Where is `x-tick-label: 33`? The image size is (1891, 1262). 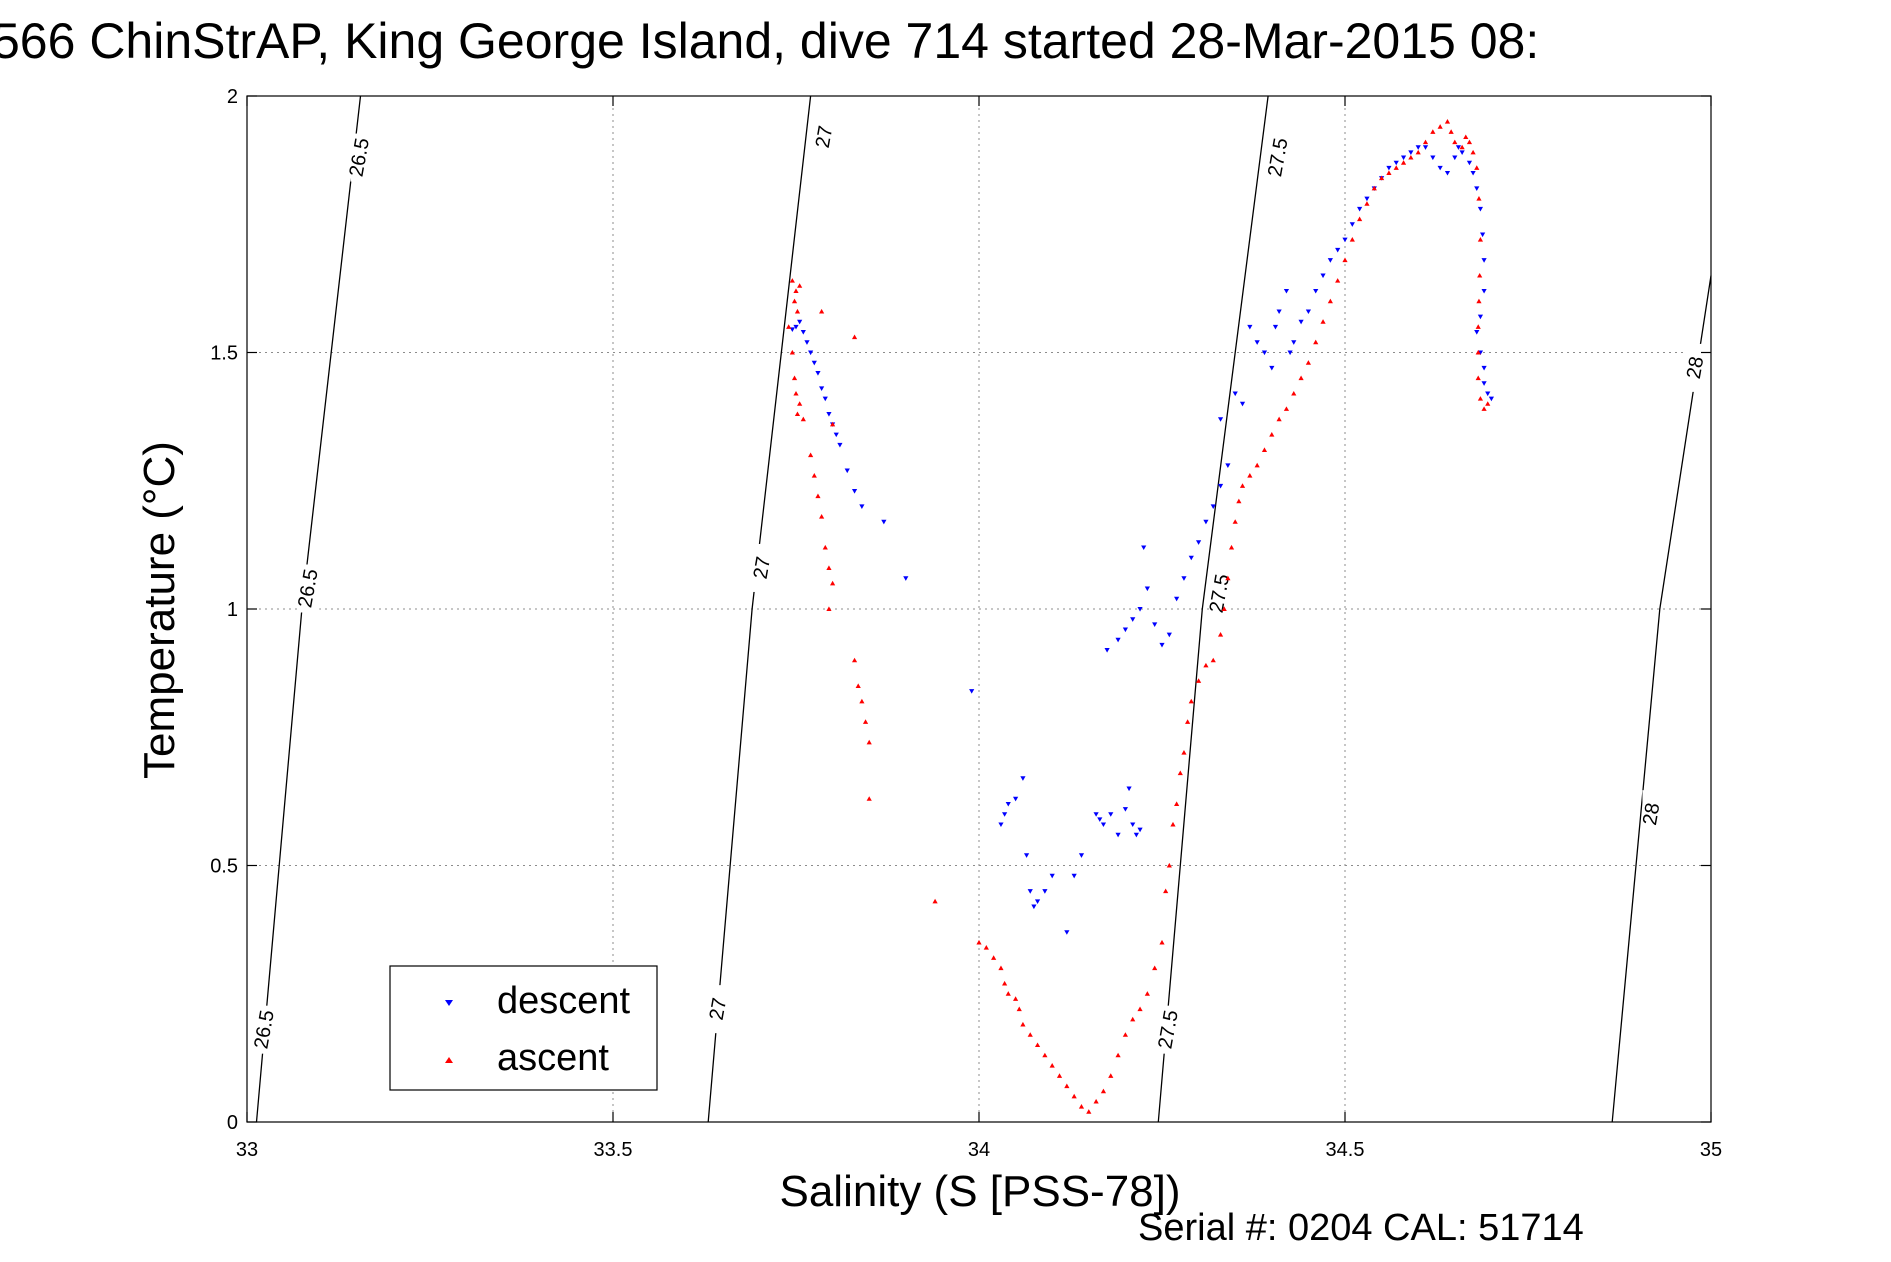 x-tick-label: 33 is located at coordinates (247, 1150).